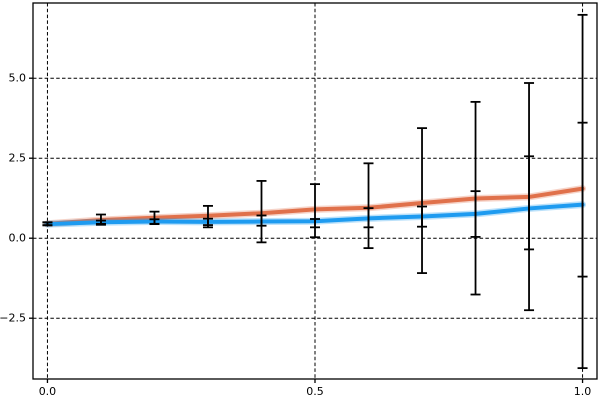 This screenshot has height=400, width=600. Describe the element at coordinates (13, 318) in the screenshot. I see `y-tick-label: −2.5` at that location.